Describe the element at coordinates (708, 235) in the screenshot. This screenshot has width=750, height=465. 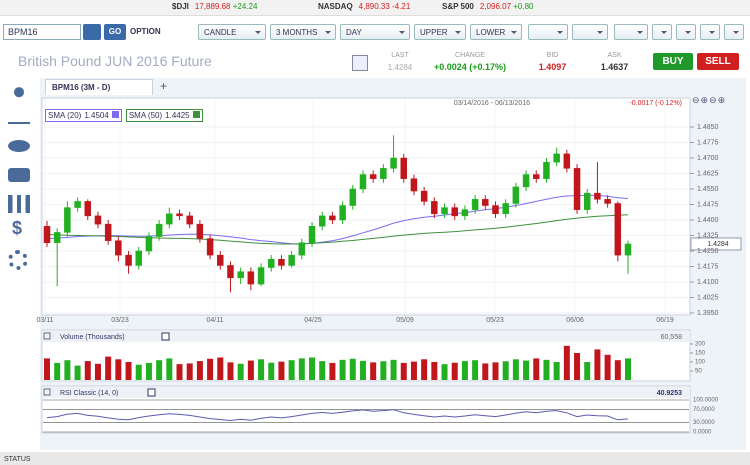
I see `y-tick-label: 1.4325` at that location.